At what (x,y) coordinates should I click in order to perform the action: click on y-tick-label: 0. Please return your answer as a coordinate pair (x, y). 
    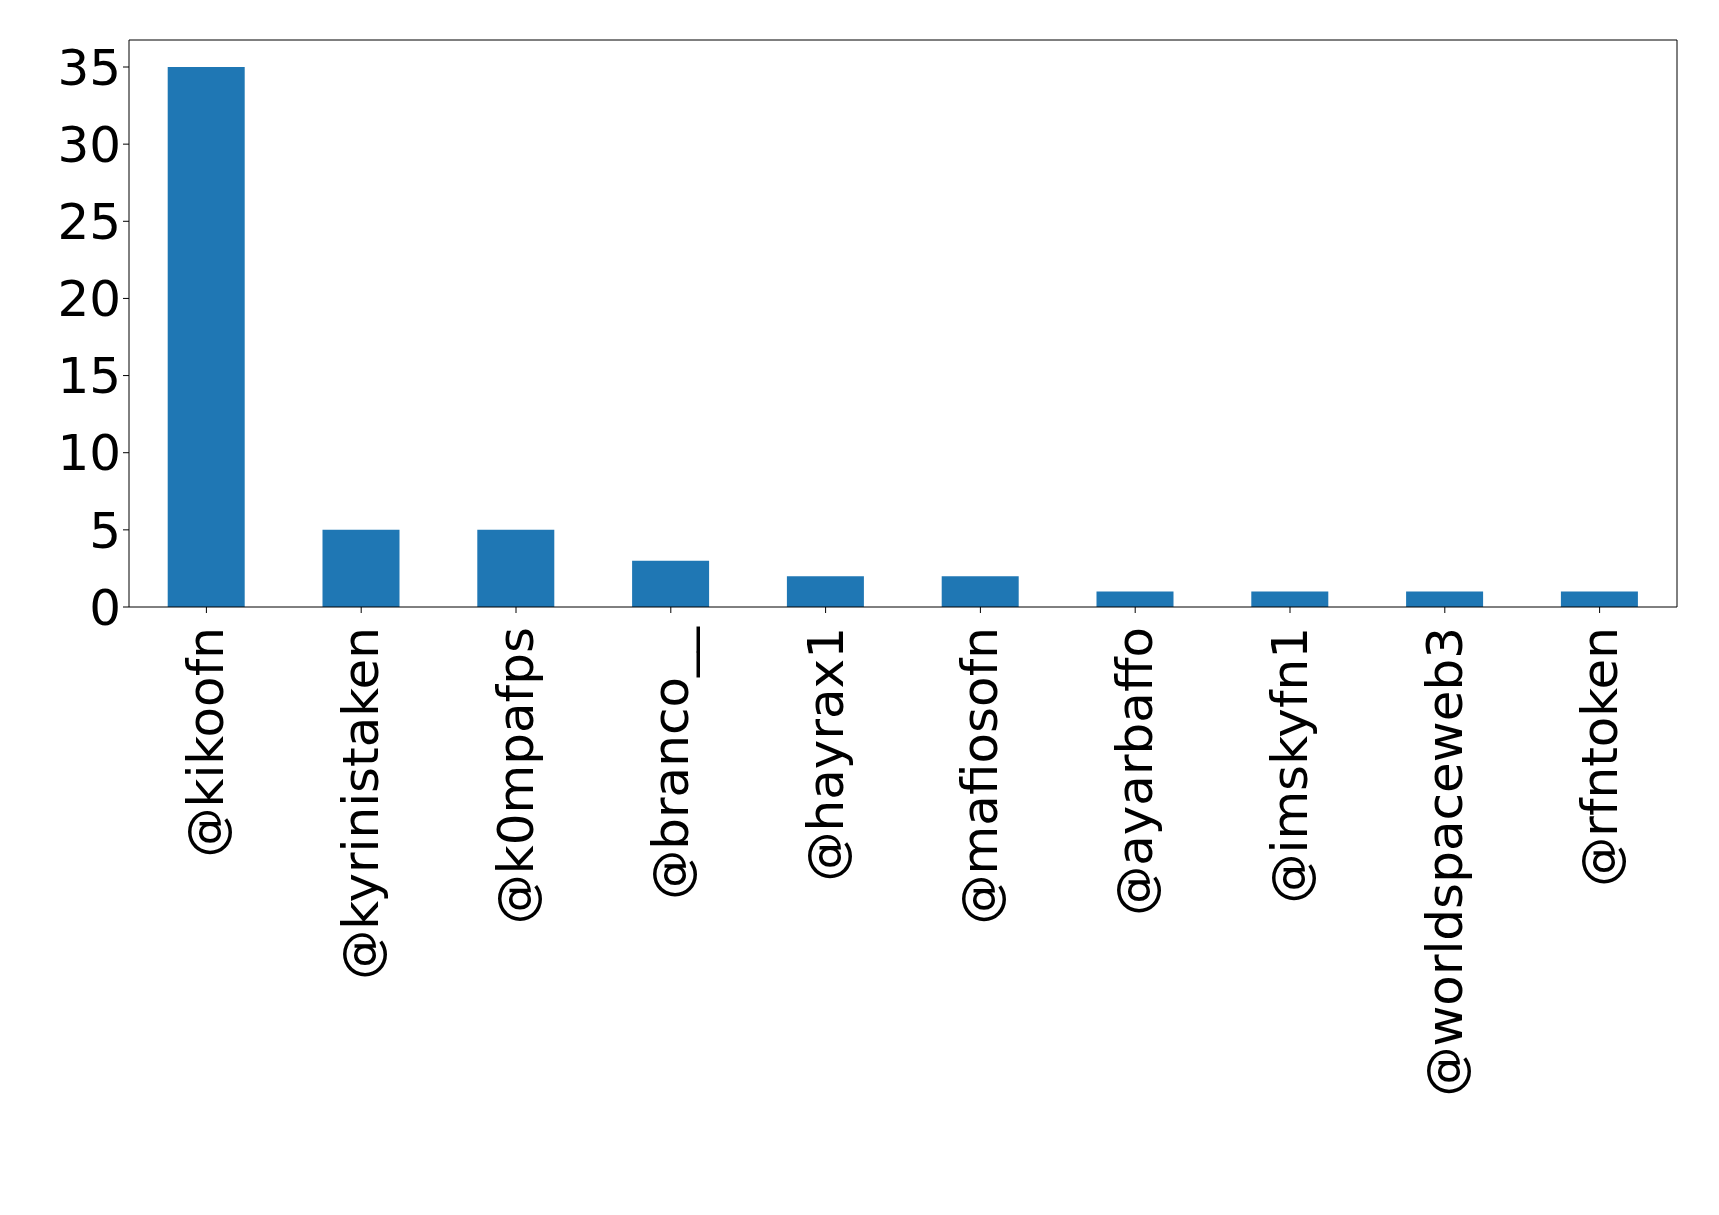
    Looking at the image, I should click on (105, 607).